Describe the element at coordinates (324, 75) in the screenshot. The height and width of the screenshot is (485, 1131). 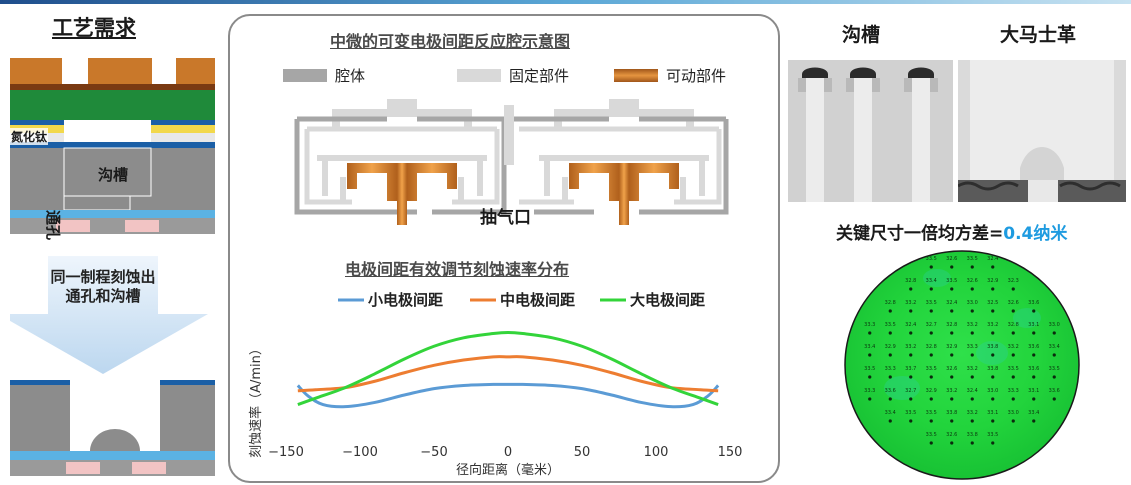
I see `legend-item-chamber: 腔体` at that location.